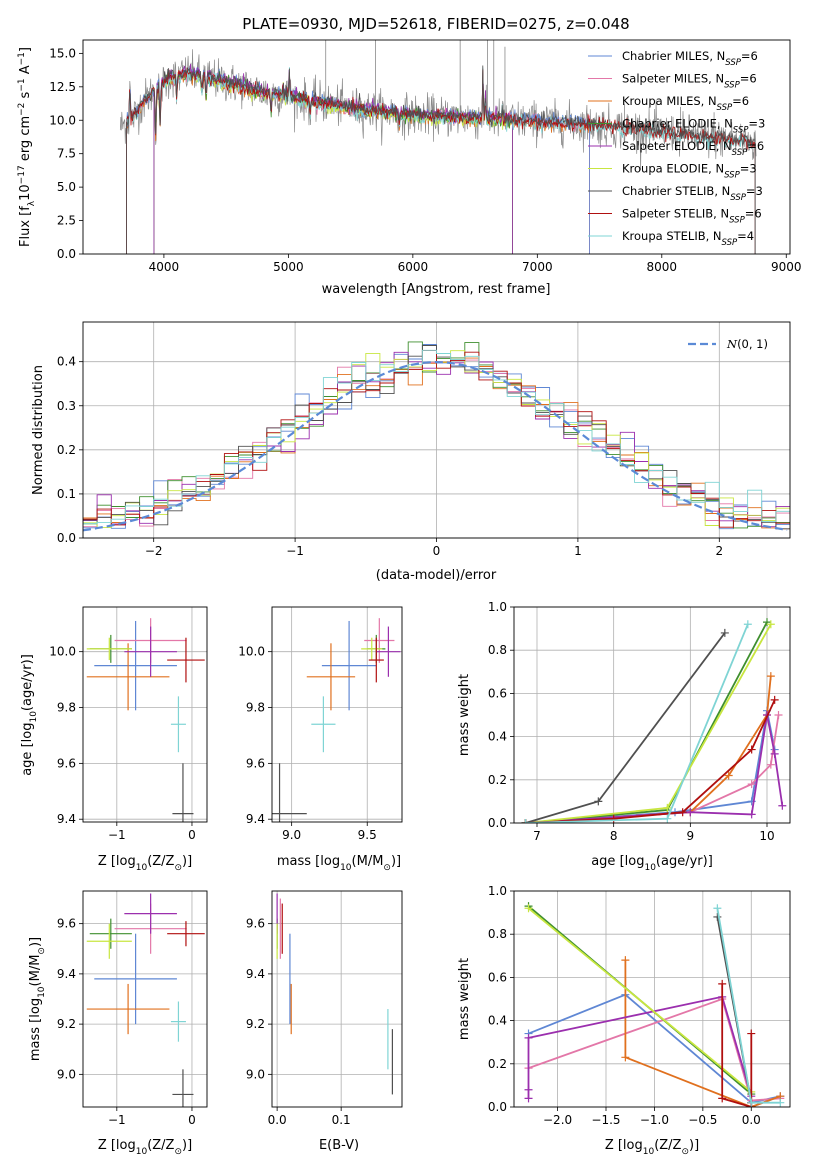 The height and width of the screenshot is (1170, 819). I want to click on legend-suffix: =4, so click(745, 236).